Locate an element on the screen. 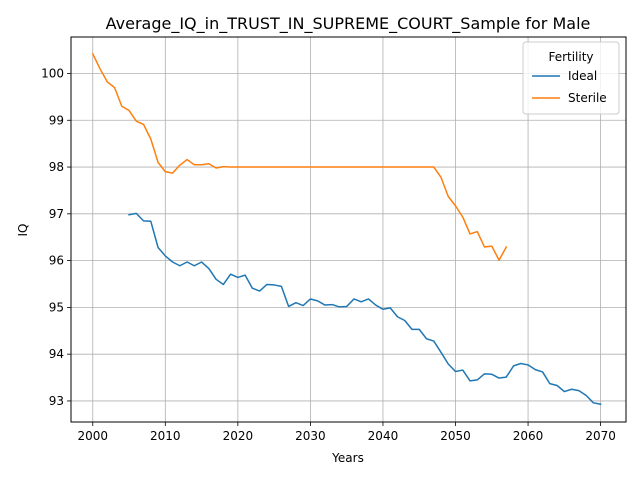  x-tick-label: 2020 is located at coordinates (238, 436).